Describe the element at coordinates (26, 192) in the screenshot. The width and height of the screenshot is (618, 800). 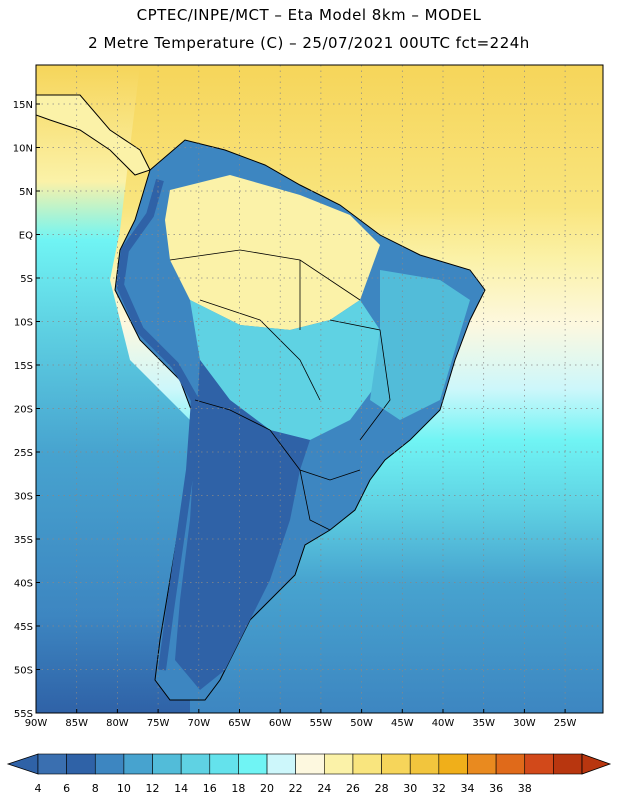
I see `lat-label: 5N` at that location.